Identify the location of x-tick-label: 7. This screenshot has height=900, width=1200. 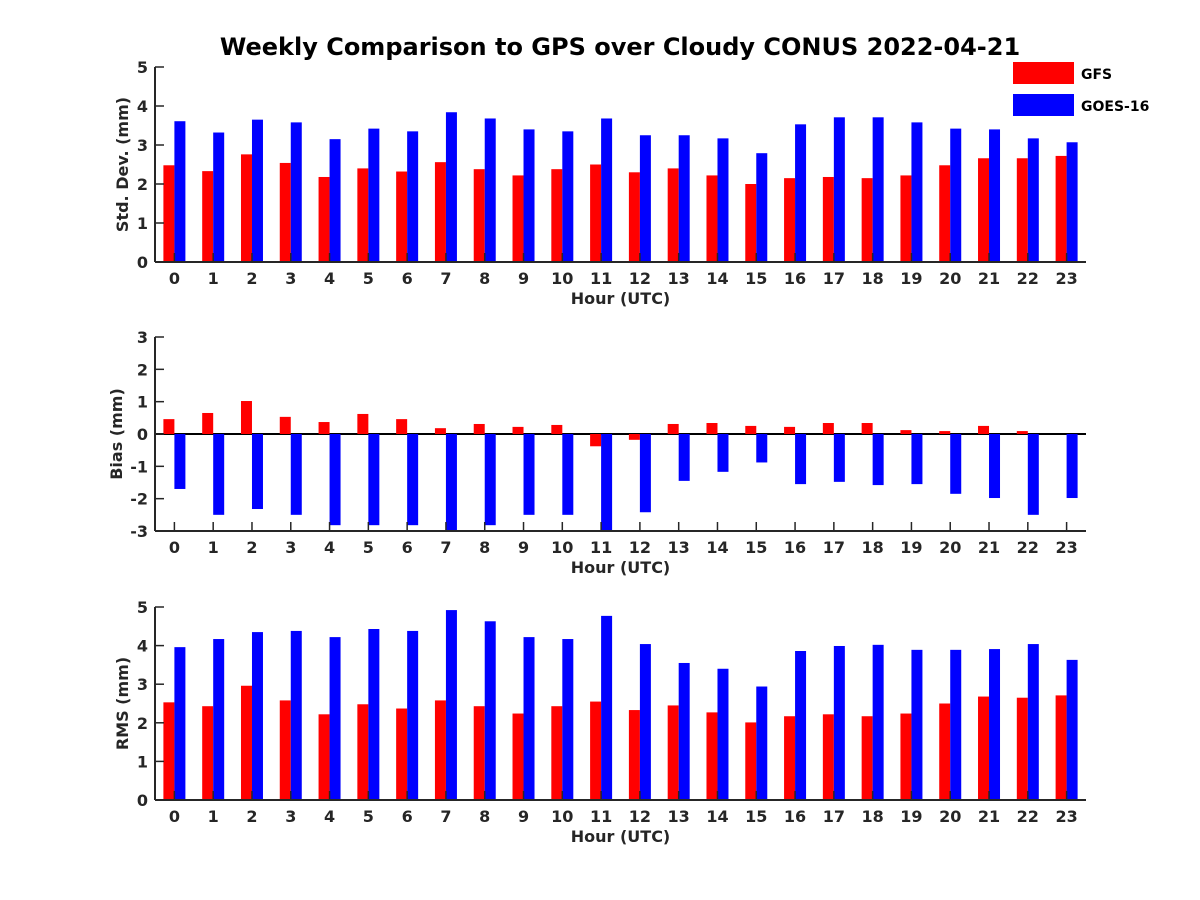
(445, 816).